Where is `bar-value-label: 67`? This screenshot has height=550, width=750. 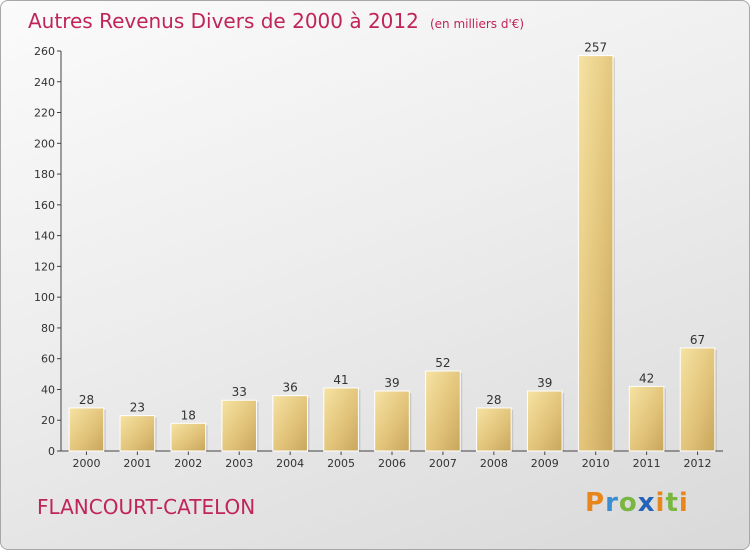 bar-value-label: 67 is located at coordinates (697, 340).